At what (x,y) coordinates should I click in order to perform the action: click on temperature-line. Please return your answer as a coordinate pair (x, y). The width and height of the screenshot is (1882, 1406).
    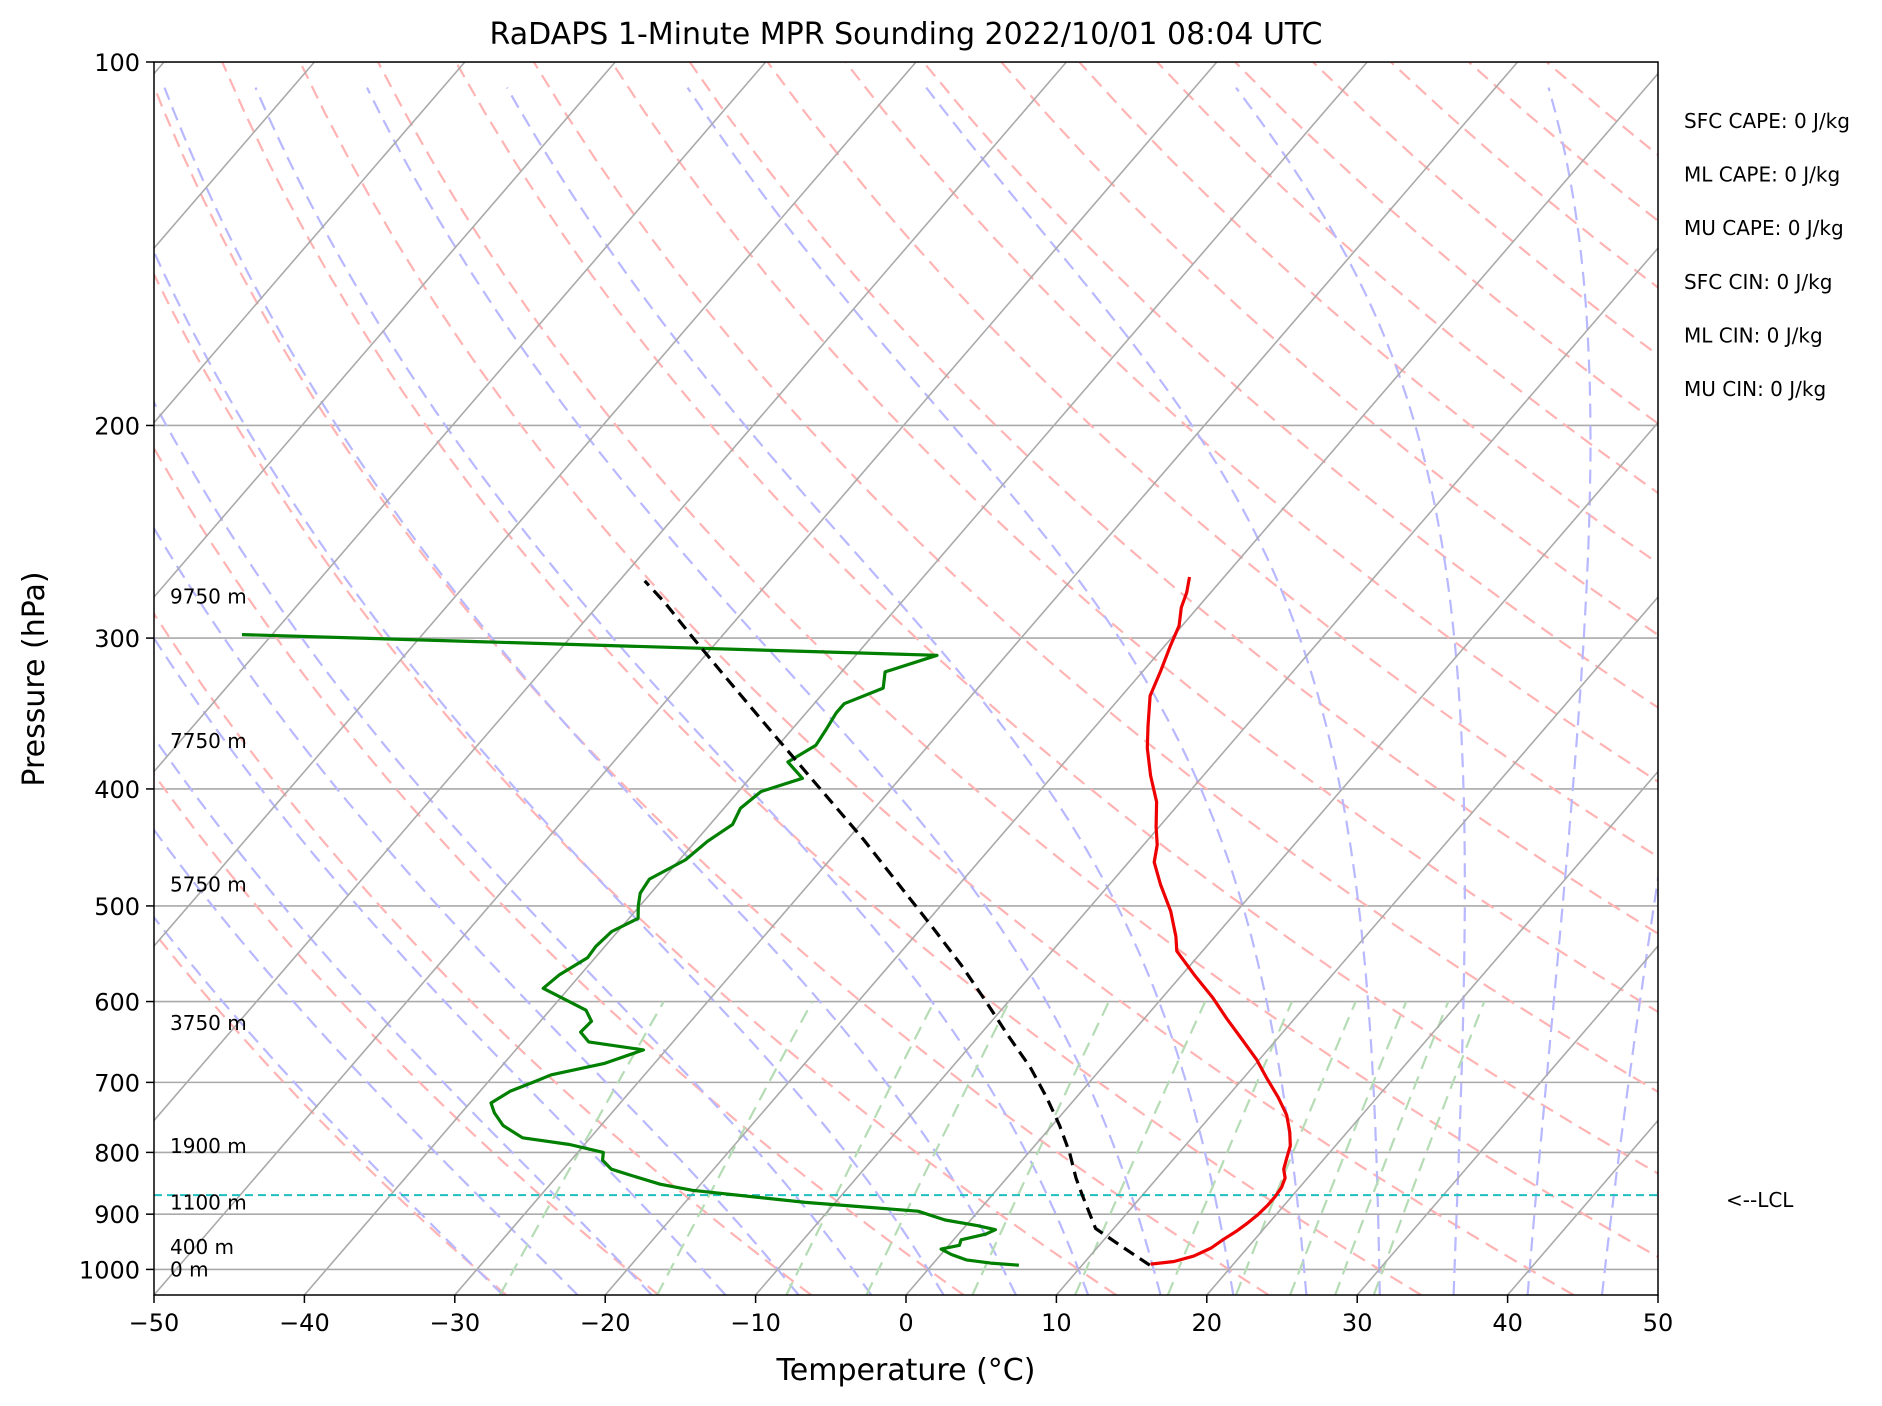
    Looking at the image, I should click on (1218, 921).